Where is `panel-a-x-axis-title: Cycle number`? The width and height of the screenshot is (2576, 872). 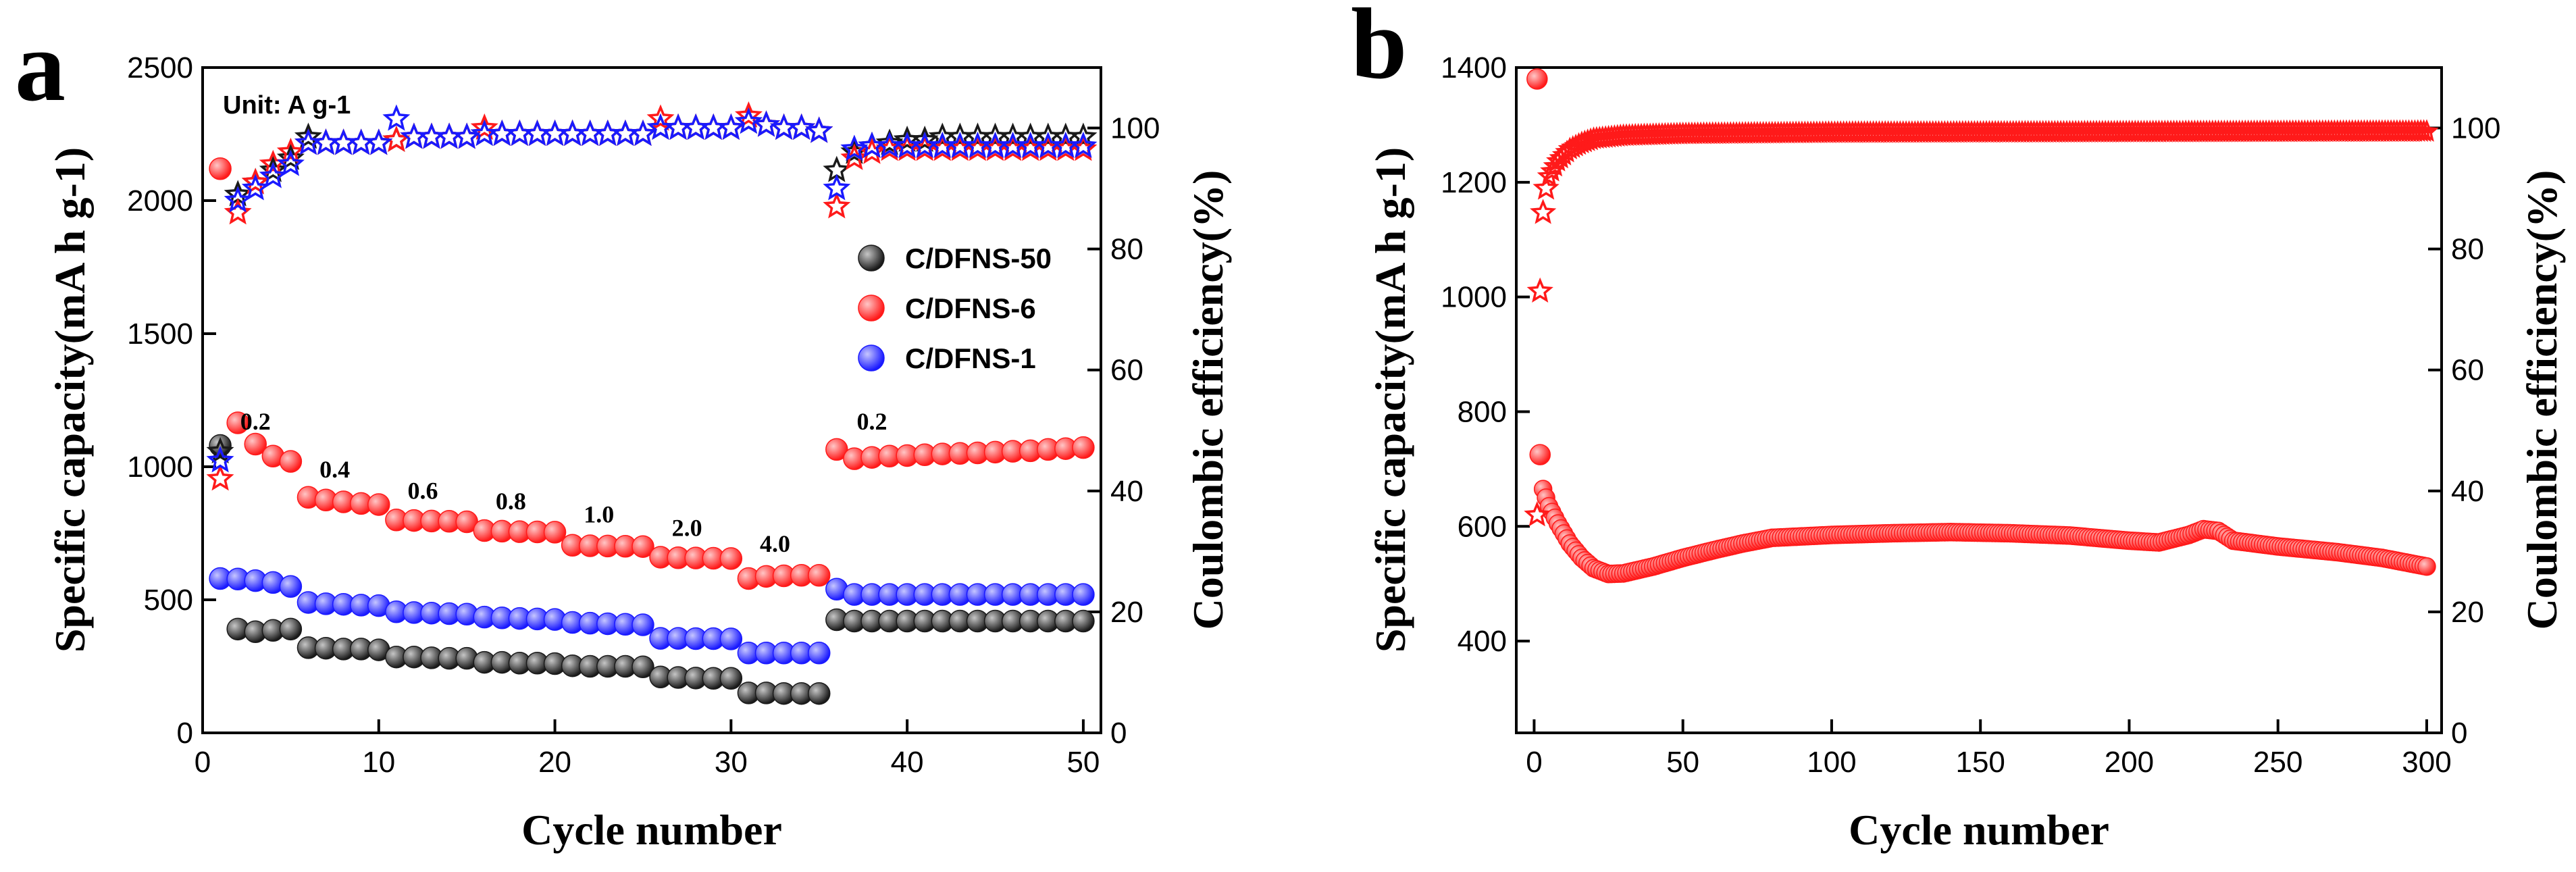
panel-a-x-axis-title: Cycle number is located at coordinates (651, 830).